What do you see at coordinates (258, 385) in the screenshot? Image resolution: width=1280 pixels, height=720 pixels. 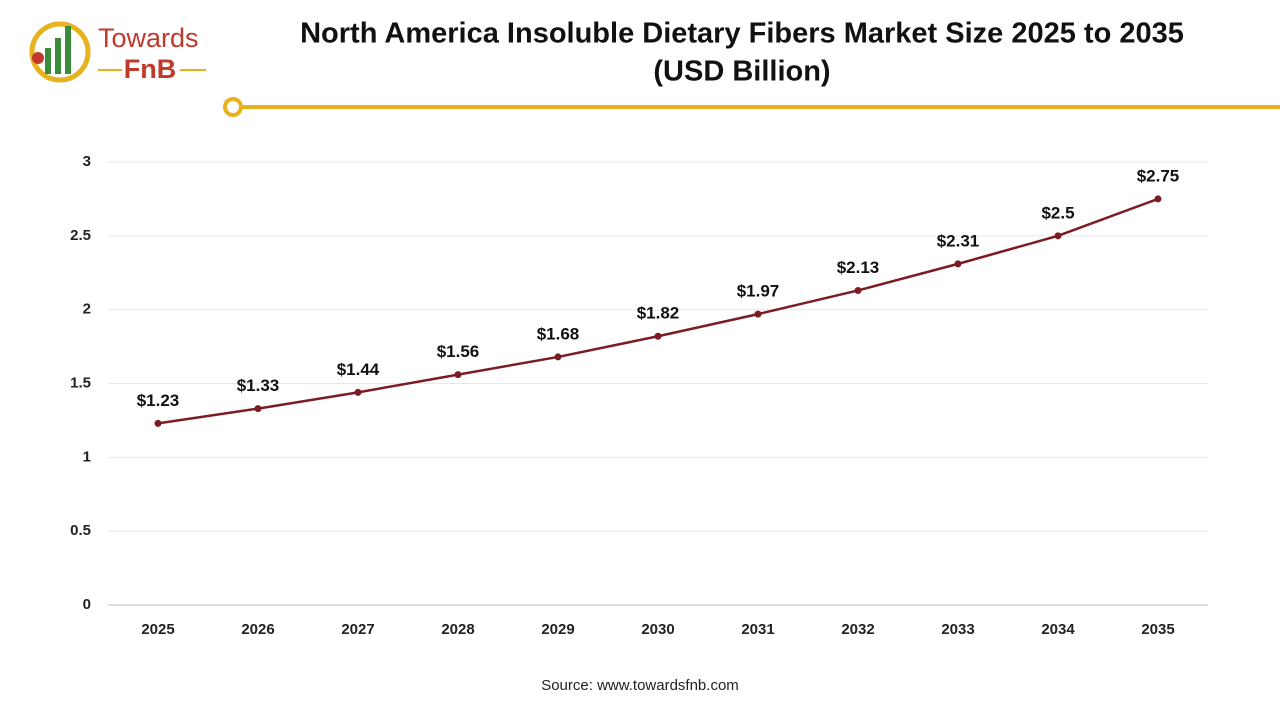 I see `data-label: $1.33` at bounding box center [258, 385].